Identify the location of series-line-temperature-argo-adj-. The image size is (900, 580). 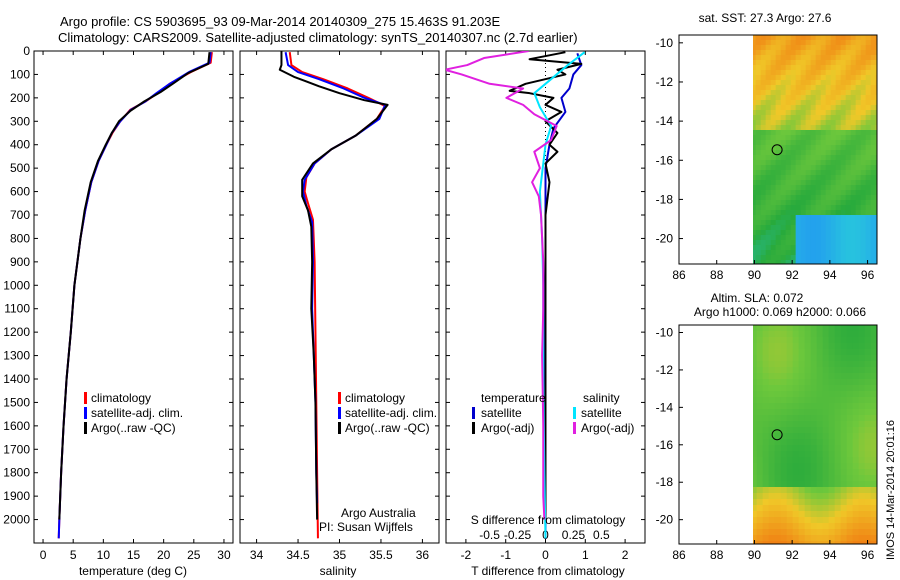
(545, 285).